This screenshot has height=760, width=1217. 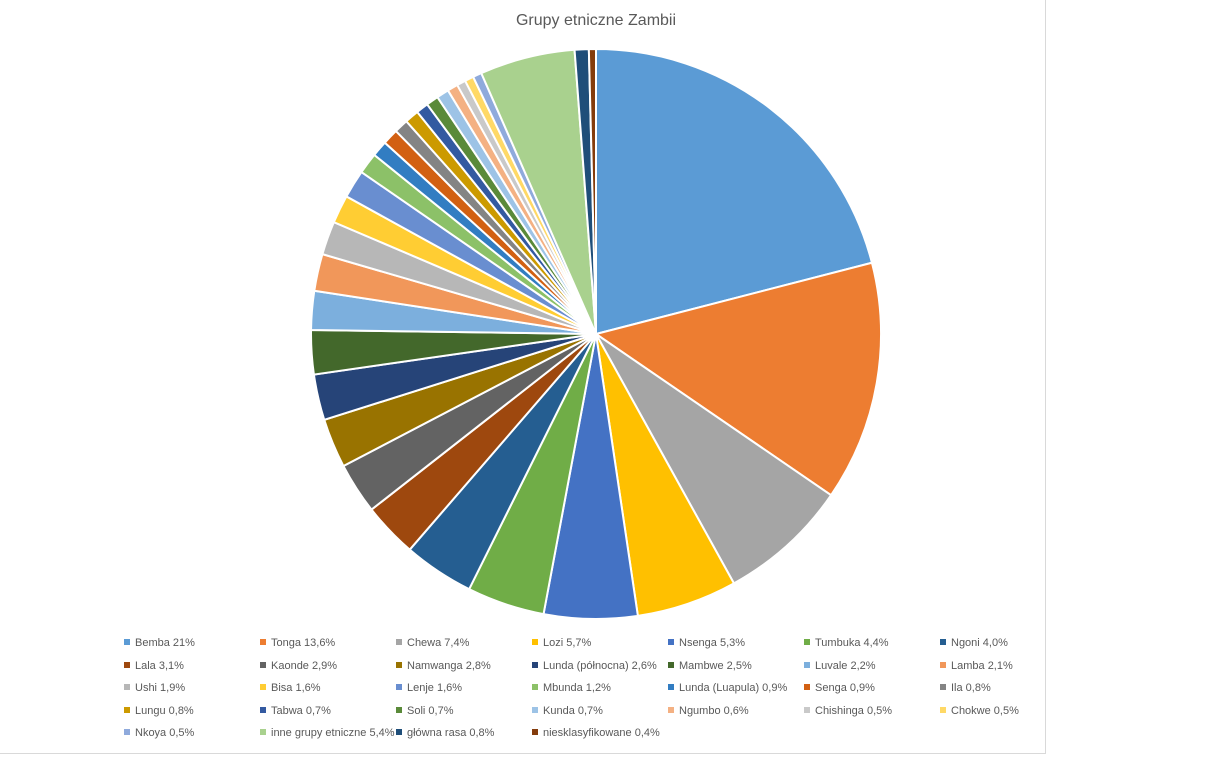 I want to click on legend-label: Tabwa 0,7%, so click(x=301, y=710).